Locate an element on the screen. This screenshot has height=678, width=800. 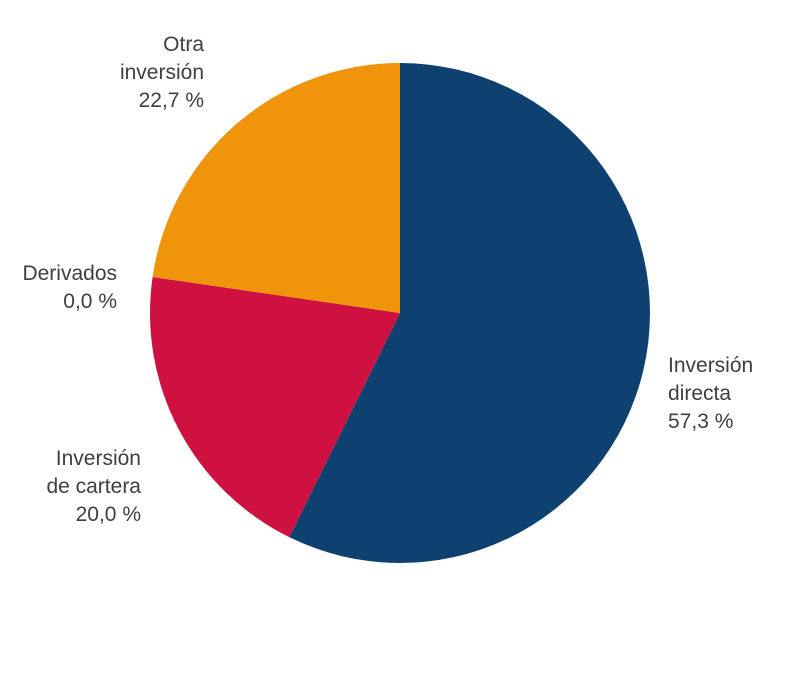
slice-label-otra-inversion: Otra inversión 22,7 % is located at coordinates (162, 73).